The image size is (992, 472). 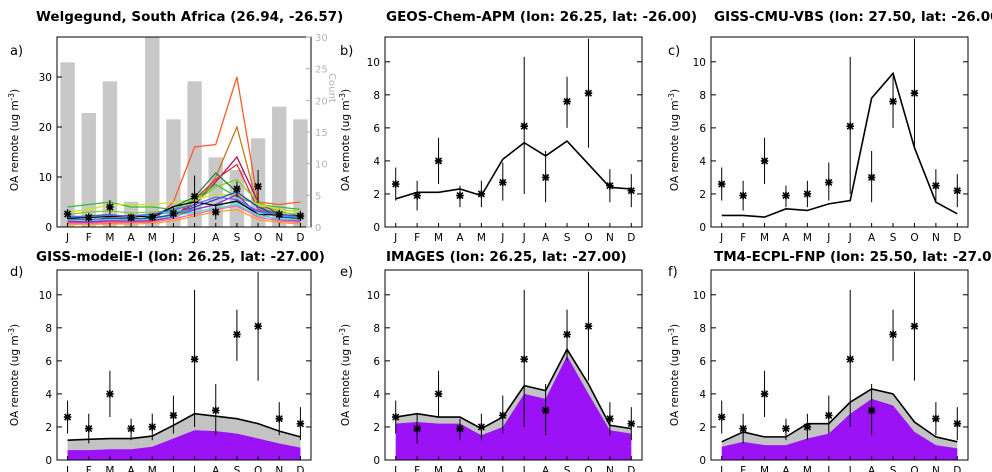 I want to click on panel-c-xtick-label-7: J, so click(x=850, y=238).